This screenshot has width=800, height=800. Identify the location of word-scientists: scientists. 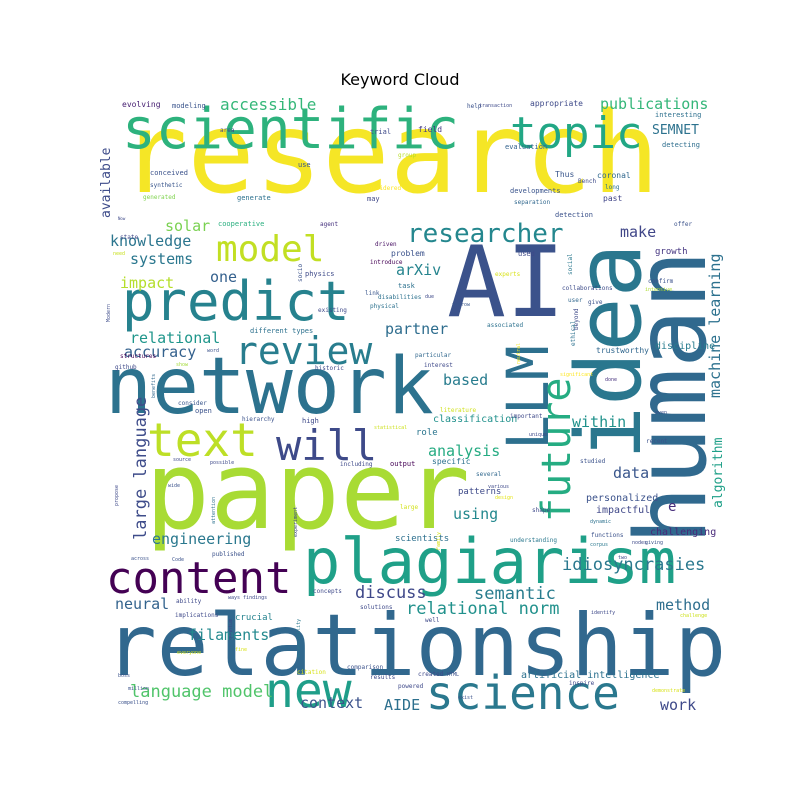
(422, 539).